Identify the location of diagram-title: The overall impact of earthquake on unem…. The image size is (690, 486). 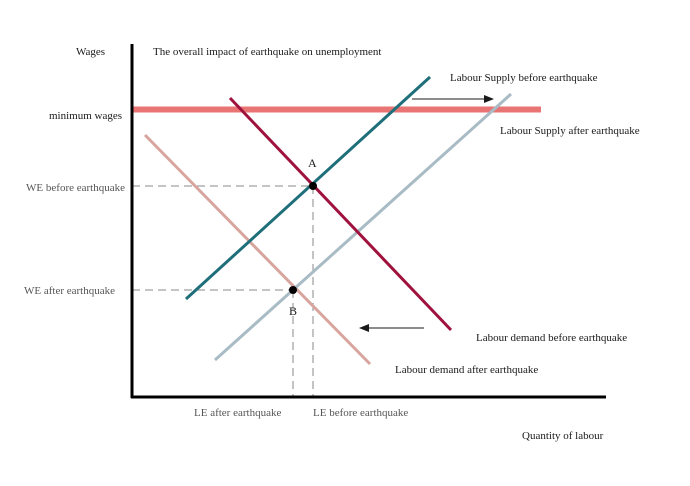
(267, 52).